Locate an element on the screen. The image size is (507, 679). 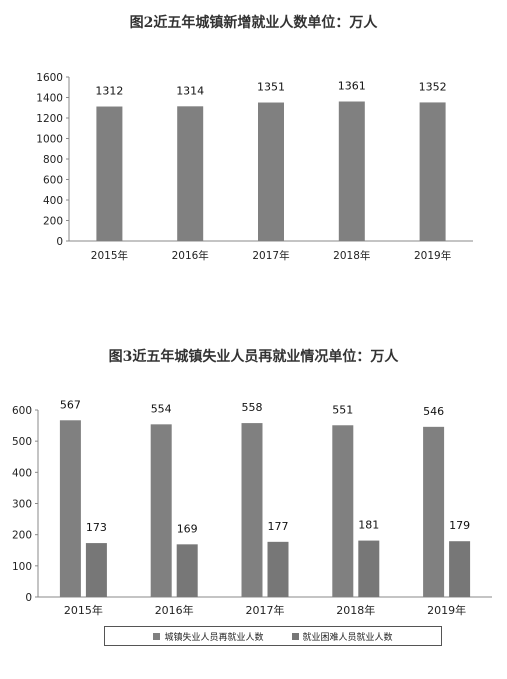
legend-item-series-1: 城镇失业人员再就业人数 is located at coordinates (208, 636).